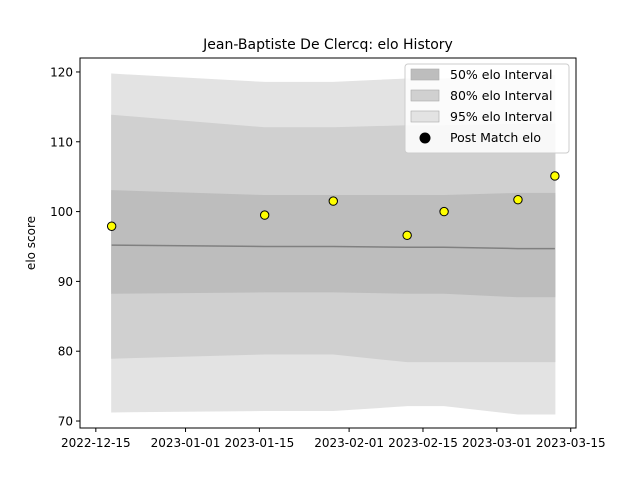 Image resolution: width=640 pixels, height=480 pixels. What do you see at coordinates (497, 443) in the screenshot?
I see `x-tick-label: 2023-03-01` at bounding box center [497, 443].